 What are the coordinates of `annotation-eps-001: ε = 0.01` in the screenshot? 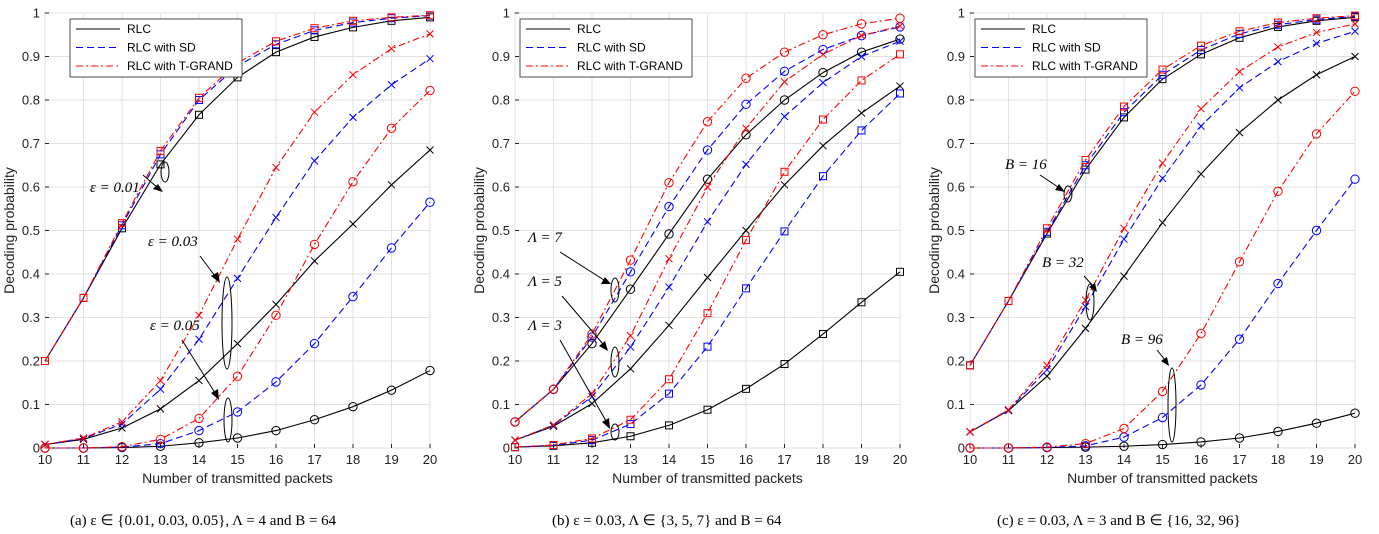 It's located at (130, 178).